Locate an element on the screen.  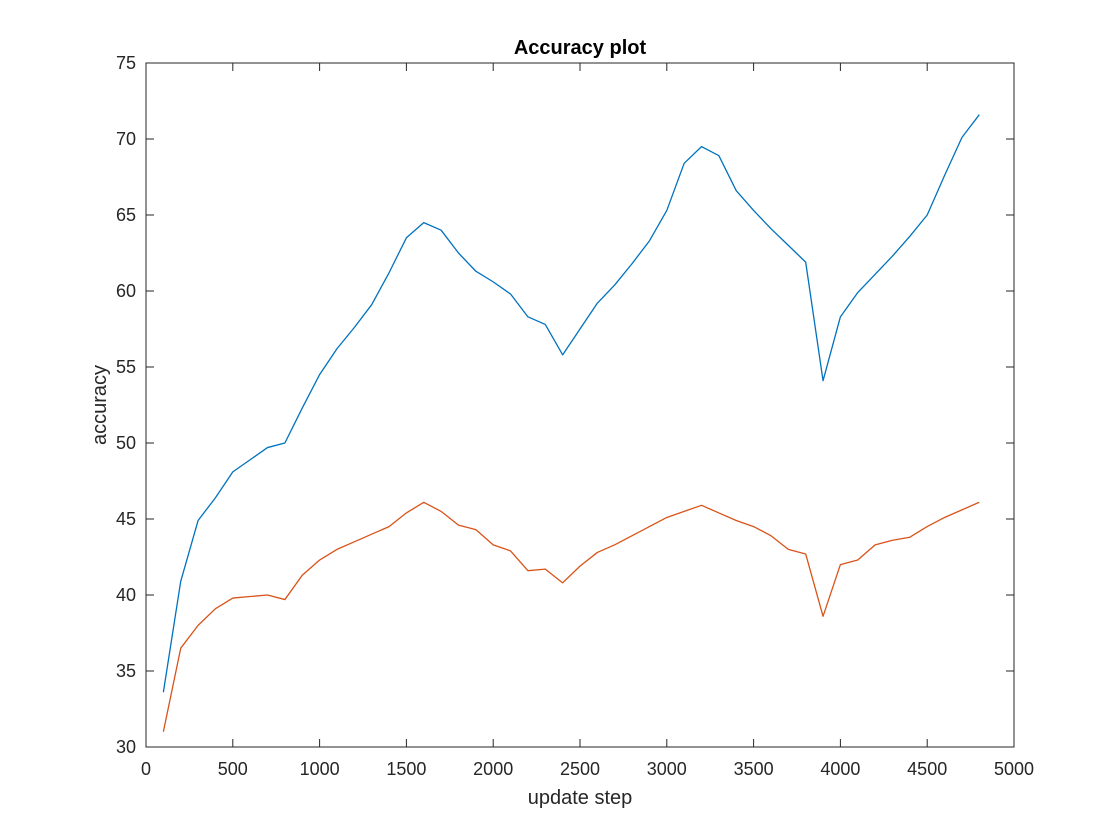
x-tick-label: 1000 is located at coordinates (320, 769).